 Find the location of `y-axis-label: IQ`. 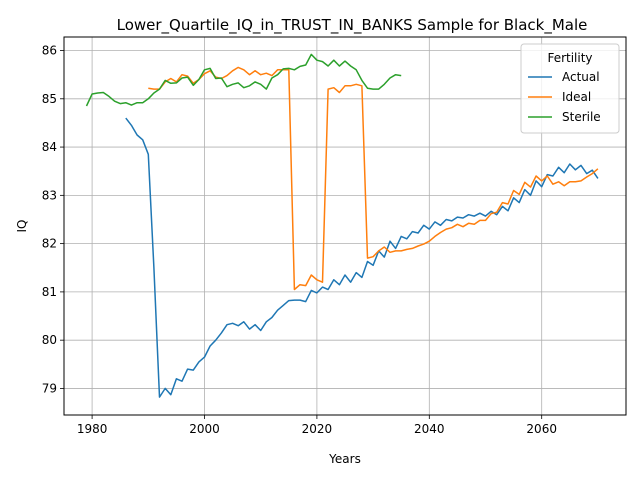

y-axis-label: IQ is located at coordinates (22, 226).